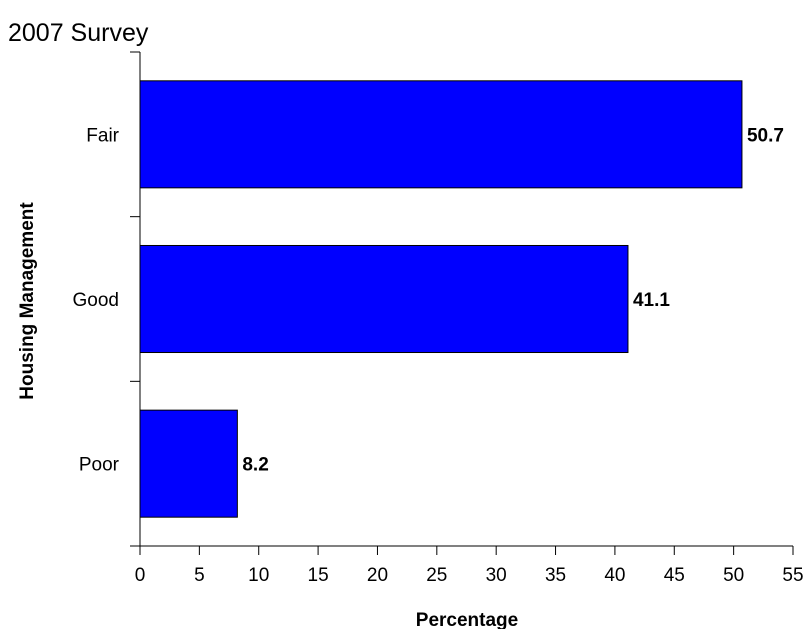 The width and height of the screenshot is (804, 629). Describe the element at coordinates (651, 300) in the screenshot. I see `data-label-good: 41.1` at that location.